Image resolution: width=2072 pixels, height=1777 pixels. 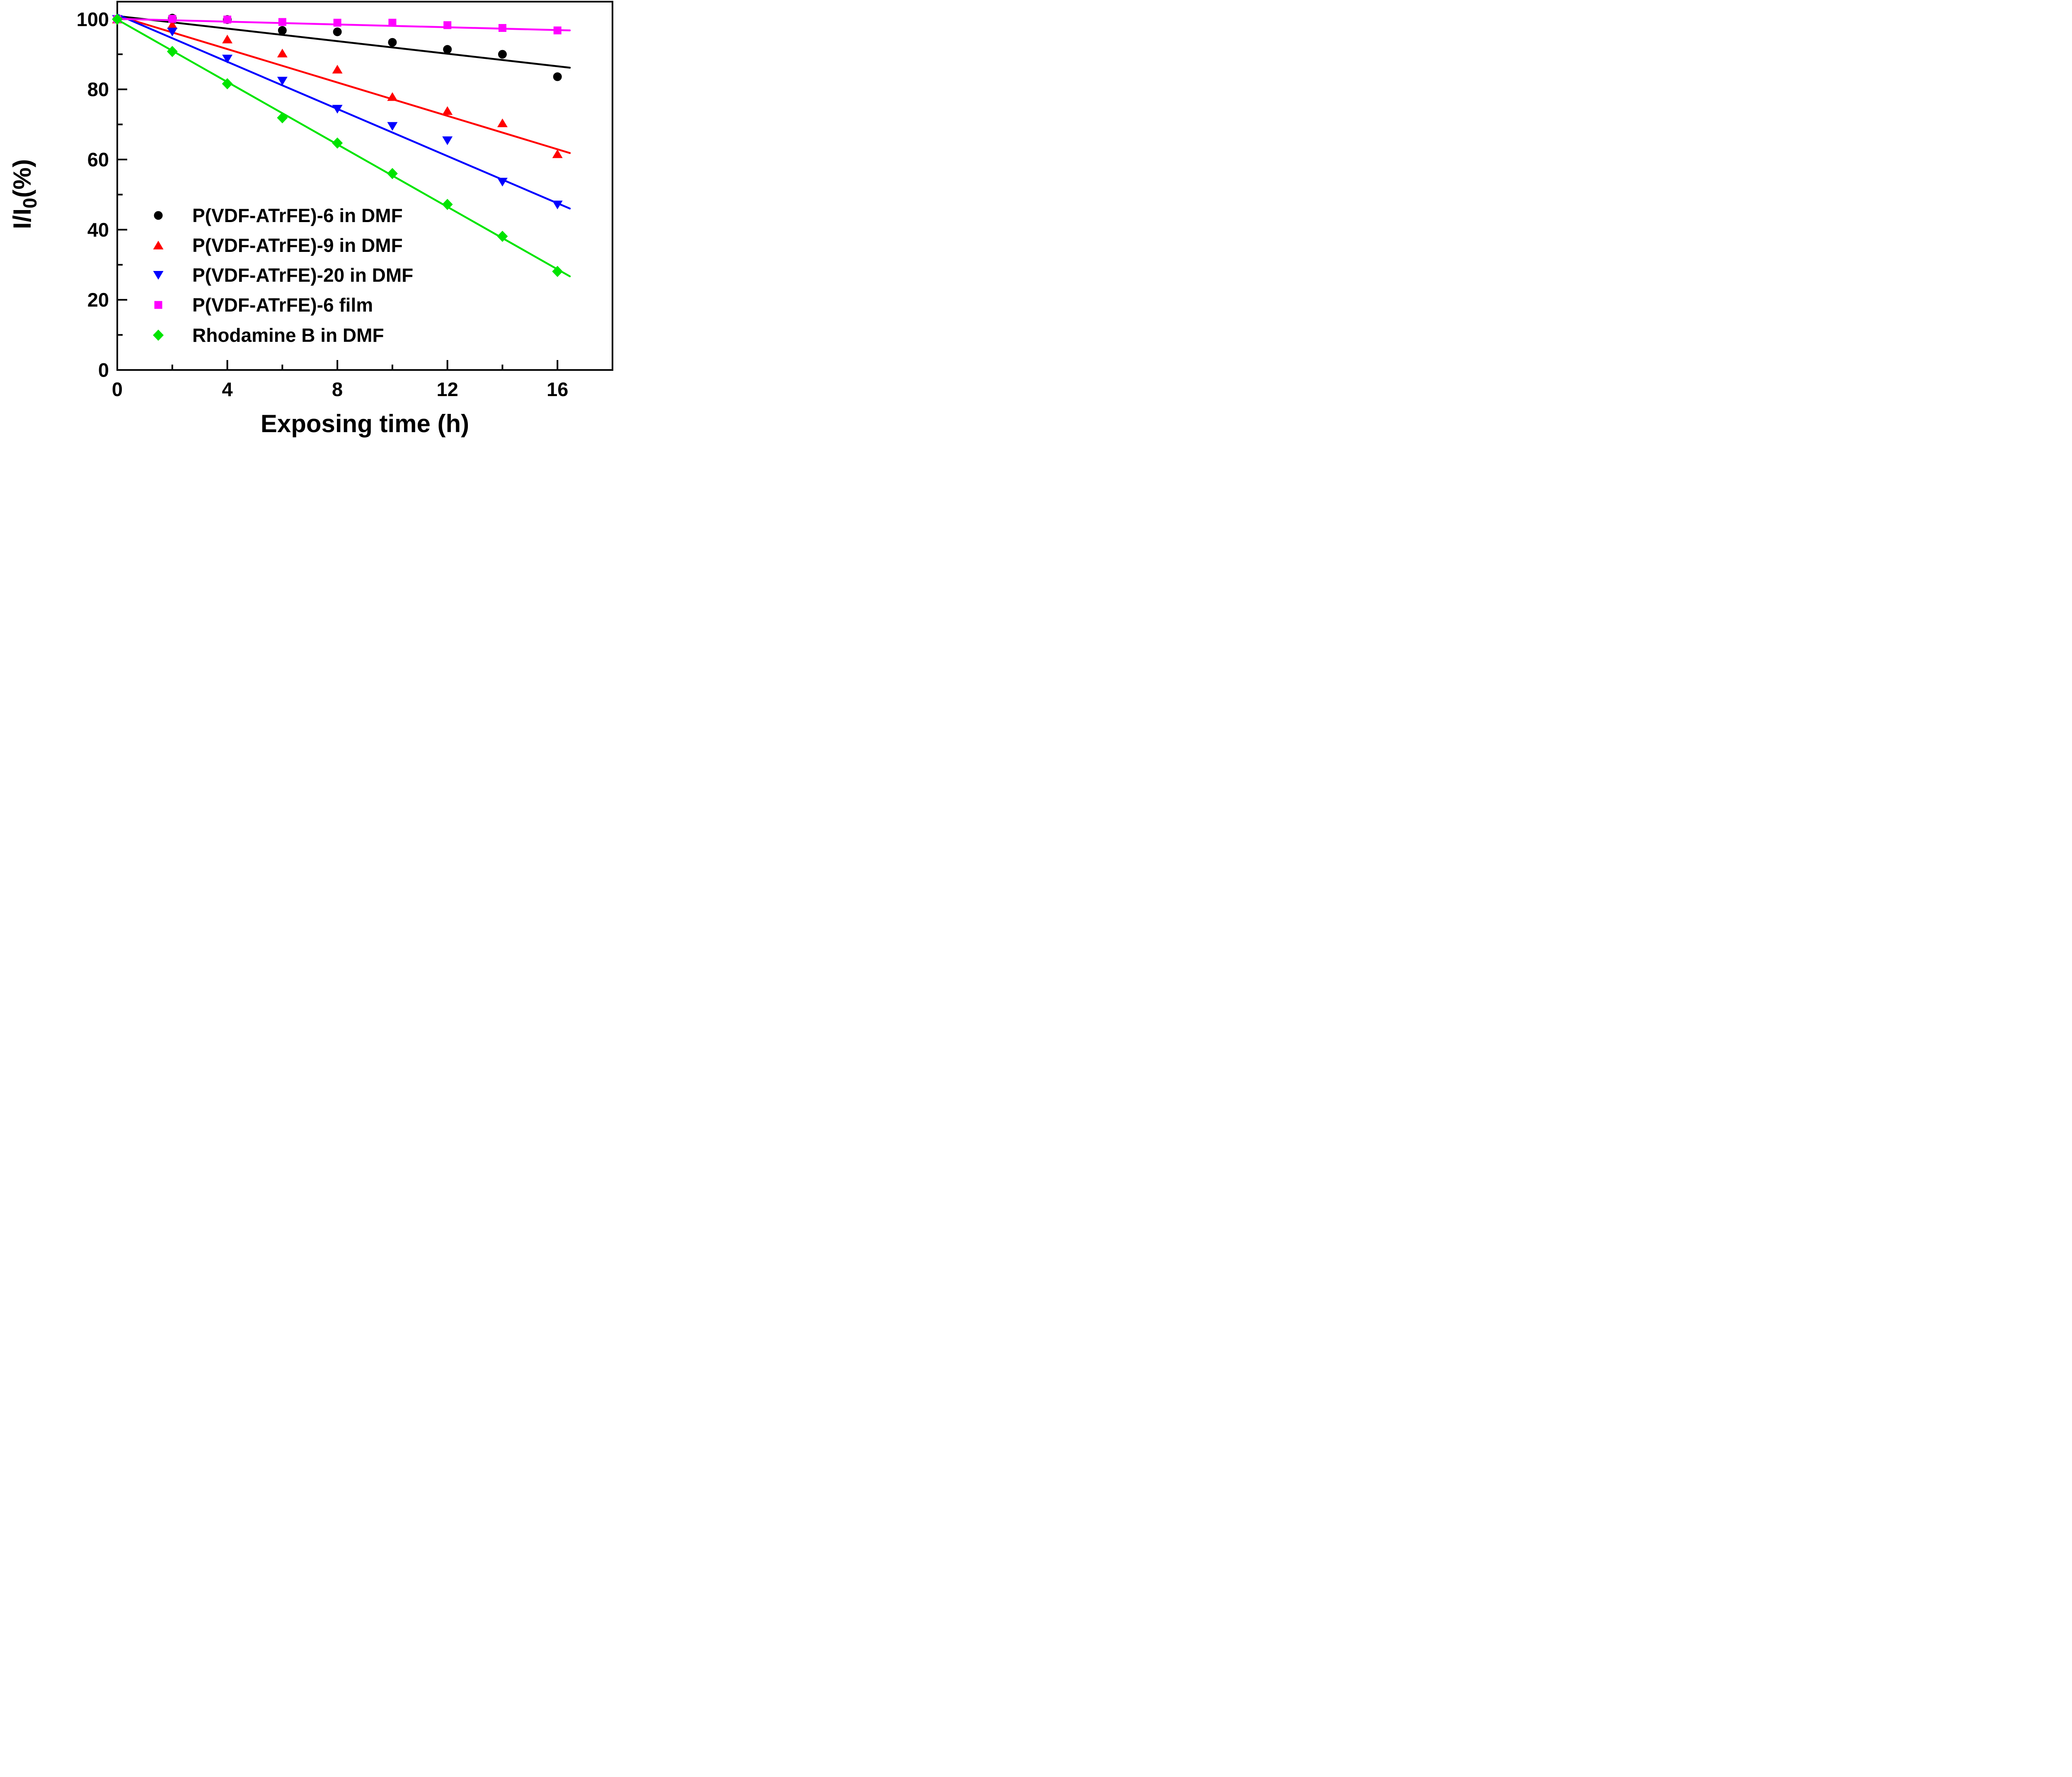 I want to click on plot-frame, so click(x=364, y=186).